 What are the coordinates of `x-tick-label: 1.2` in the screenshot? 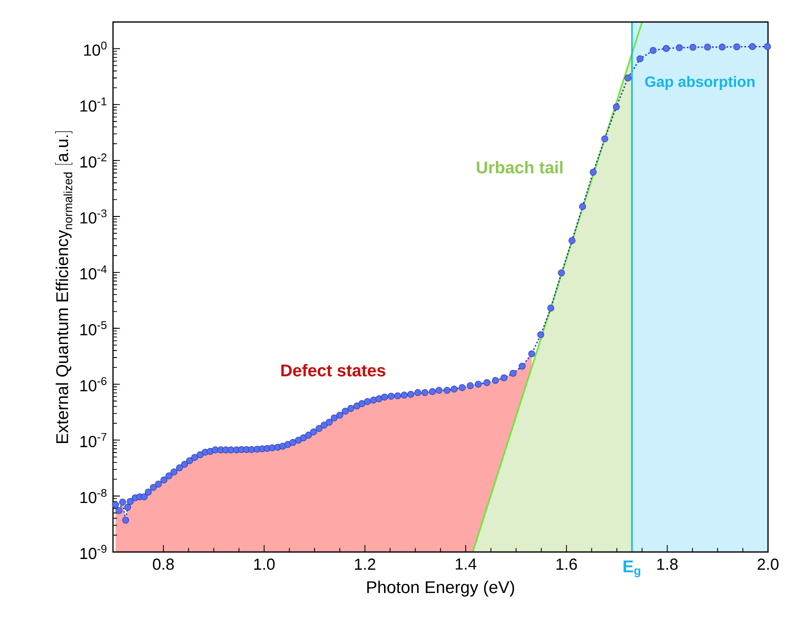 It's located at (365, 564).